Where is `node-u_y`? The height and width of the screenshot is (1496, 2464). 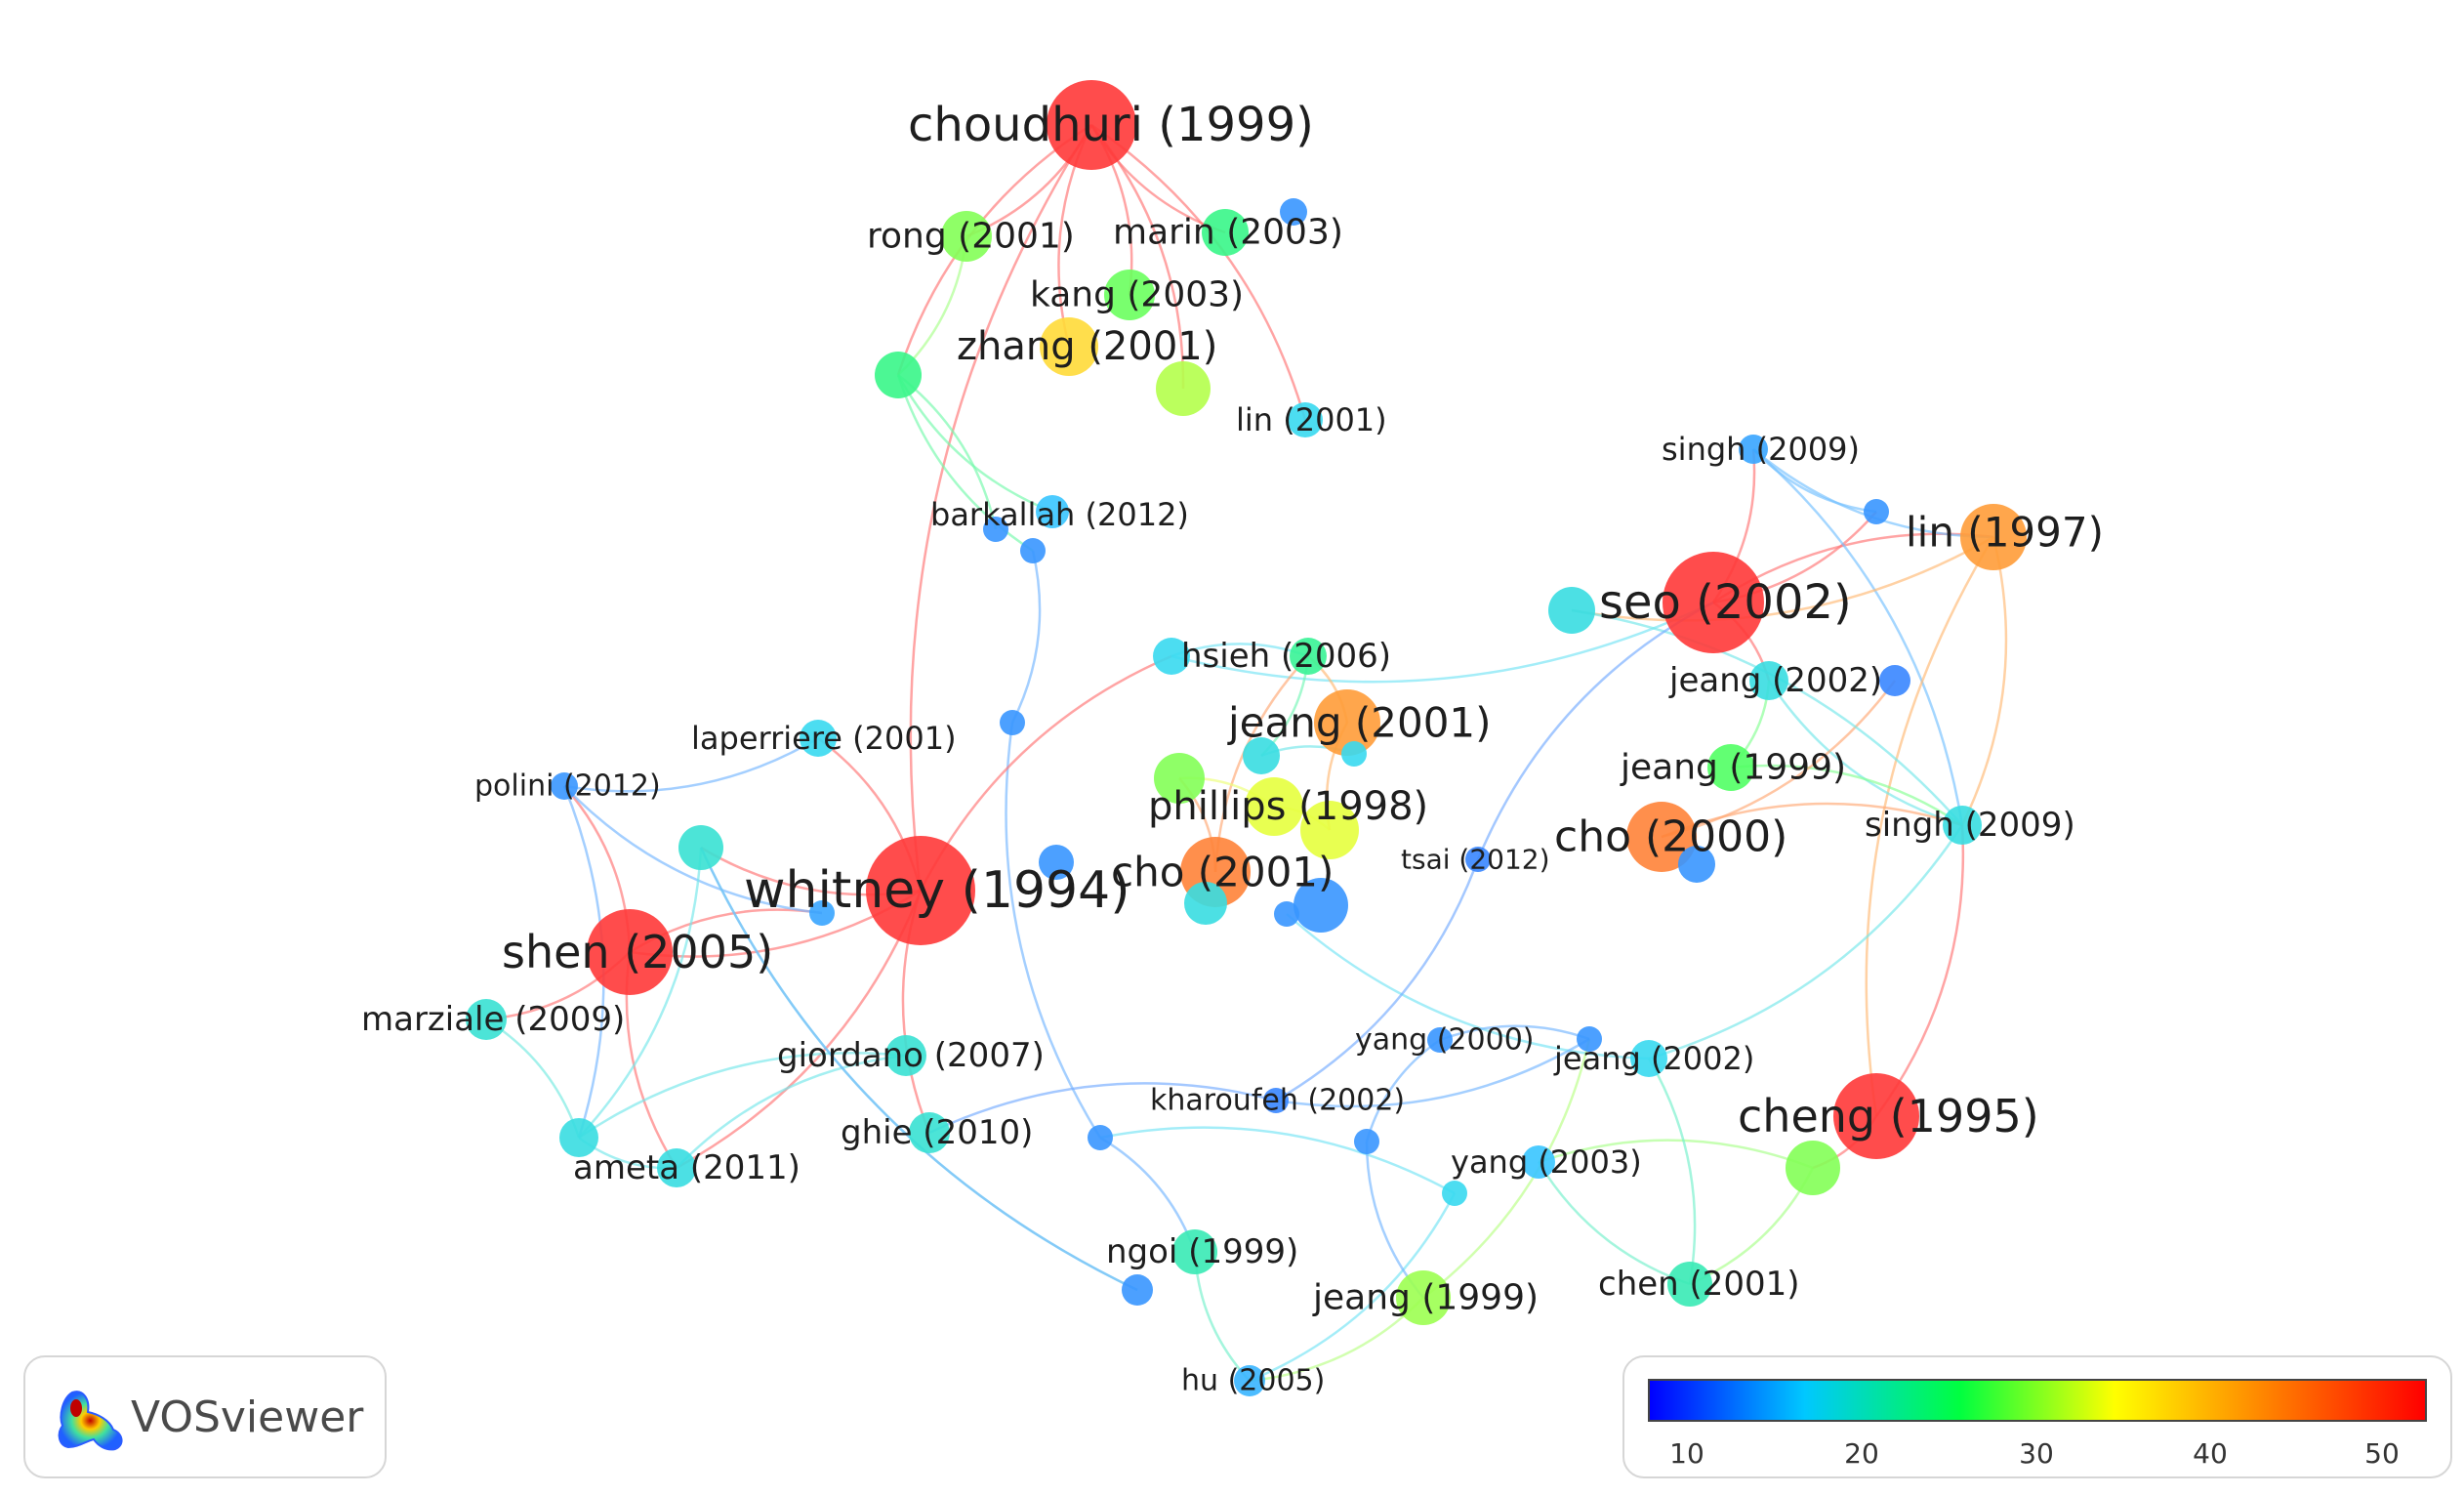 node-u_y is located at coordinates (1286, 914).